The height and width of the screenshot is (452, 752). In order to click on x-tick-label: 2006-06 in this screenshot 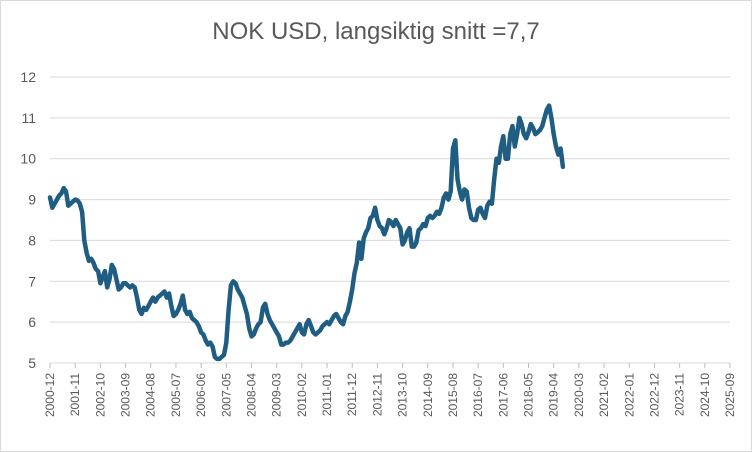, I will do `click(201, 395)`.